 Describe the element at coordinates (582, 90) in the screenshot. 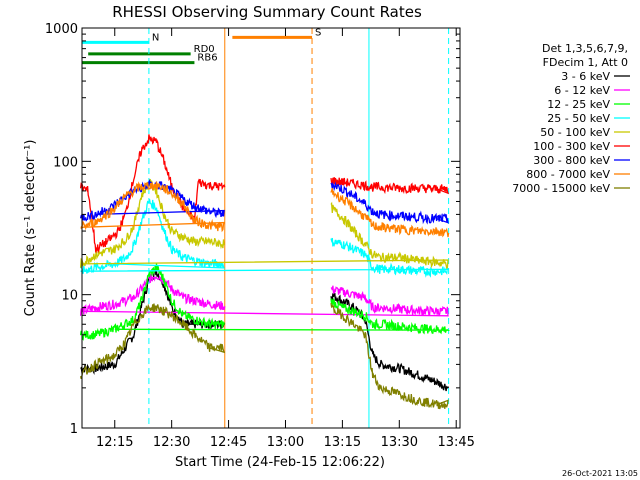

I see `legend-entry: 6 - 12 keV` at that location.